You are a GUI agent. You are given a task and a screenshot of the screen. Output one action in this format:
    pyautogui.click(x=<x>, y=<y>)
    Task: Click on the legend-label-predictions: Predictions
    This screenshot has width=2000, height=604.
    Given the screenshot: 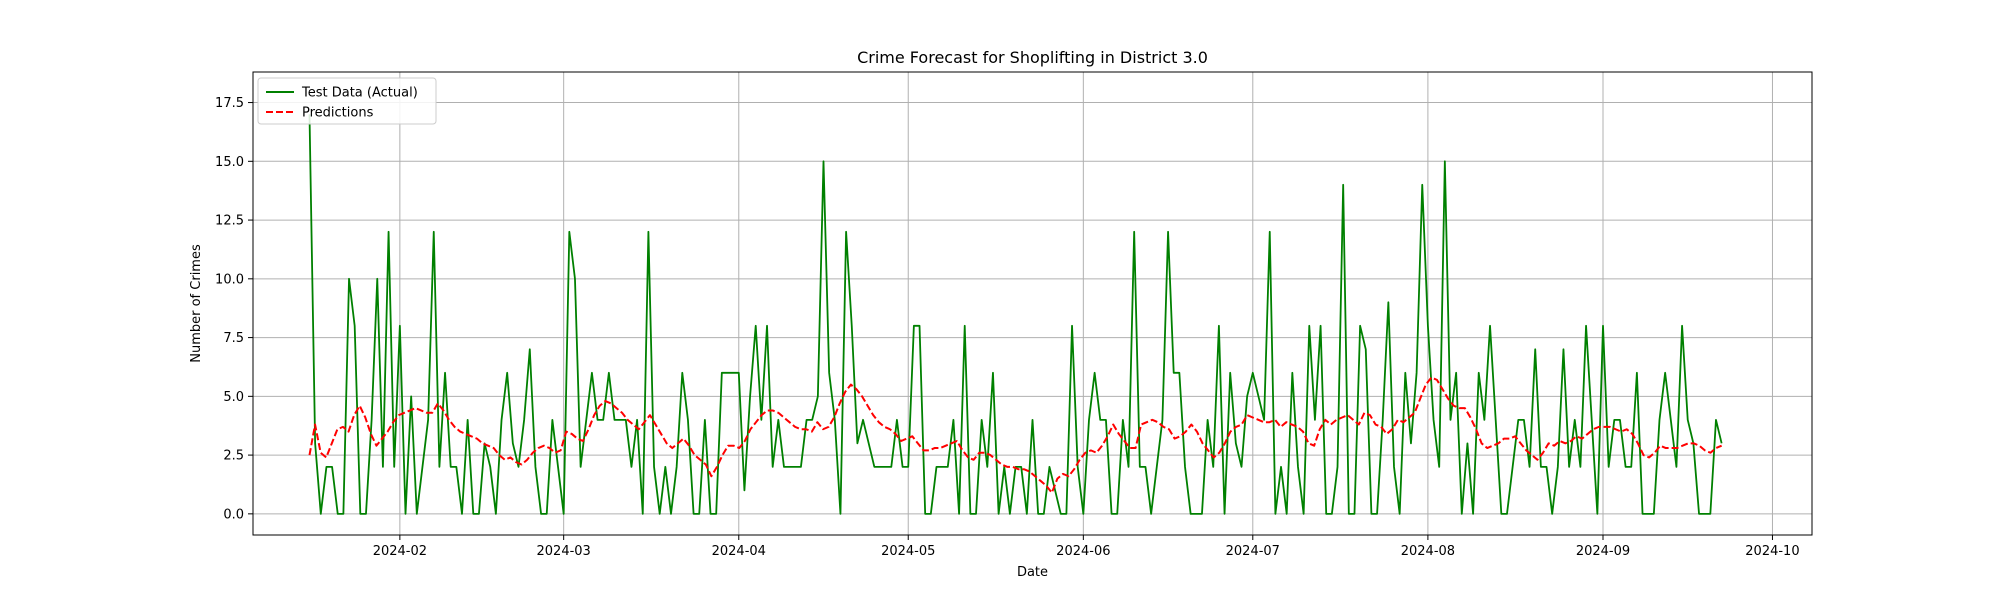 What is the action you would take?
    pyautogui.click(x=338, y=113)
    